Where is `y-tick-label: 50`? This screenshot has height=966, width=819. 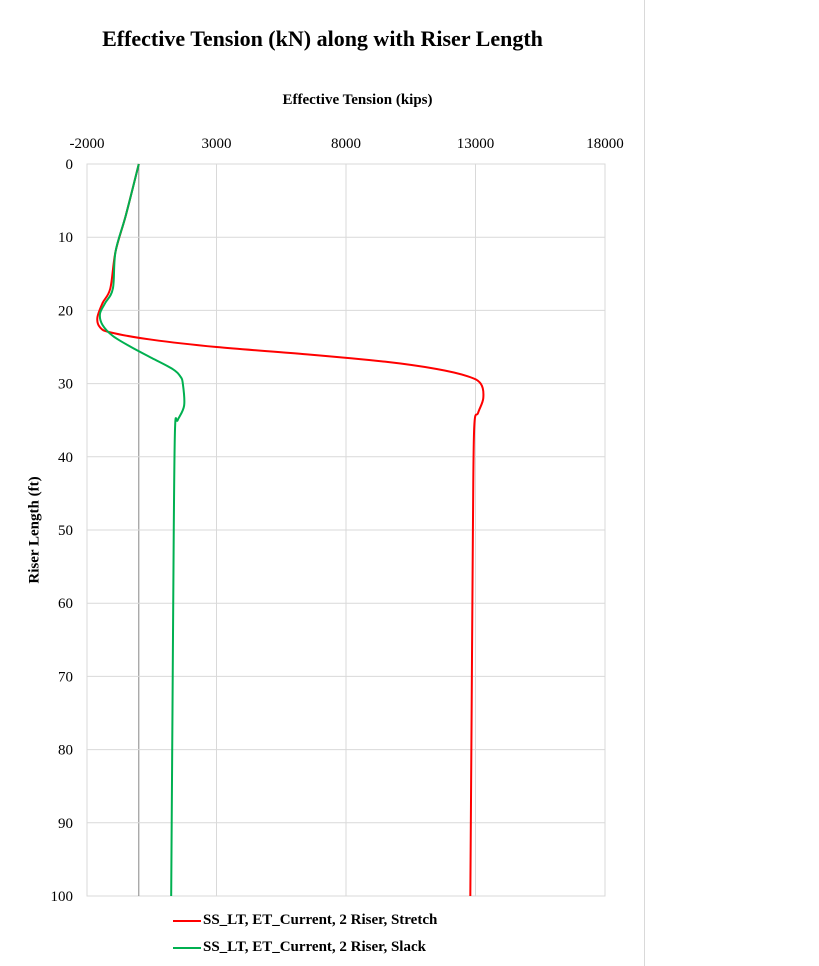
y-tick-label: 50 is located at coordinates (65, 531).